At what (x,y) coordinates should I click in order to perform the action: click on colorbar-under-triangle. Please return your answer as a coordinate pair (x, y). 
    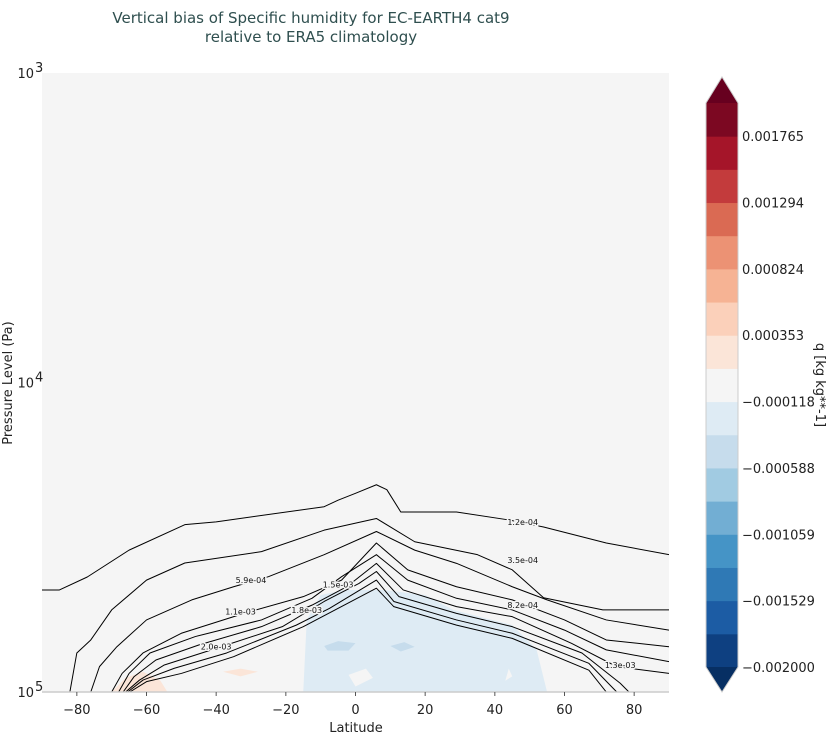
    Looking at the image, I should click on (722, 679).